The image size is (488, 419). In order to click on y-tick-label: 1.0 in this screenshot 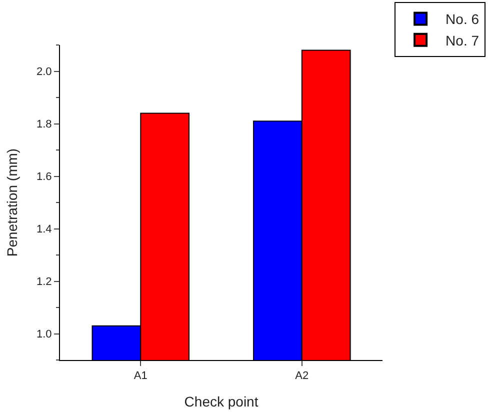, I will do `click(44, 334)`.